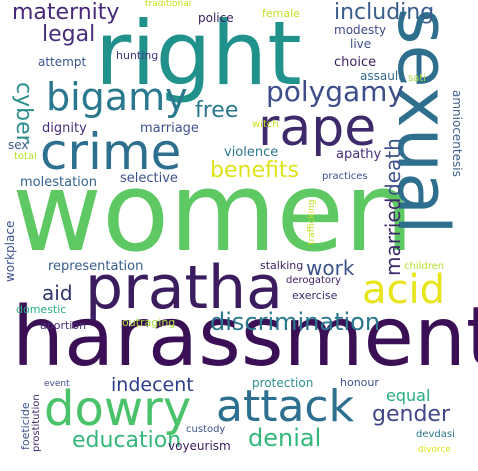  What do you see at coordinates (359, 154) in the screenshot?
I see `word-apathy: apathy` at bounding box center [359, 154].